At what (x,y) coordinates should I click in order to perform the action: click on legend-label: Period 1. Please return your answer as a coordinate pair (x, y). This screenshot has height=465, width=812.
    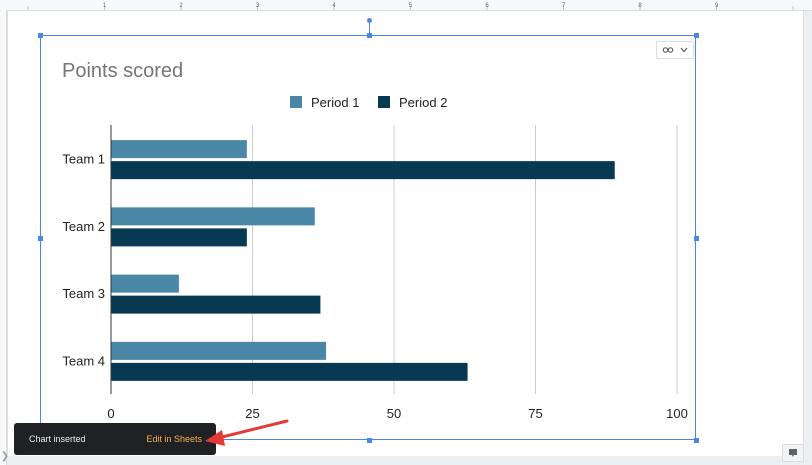
    Looking at the image, I should click on (335, 102).